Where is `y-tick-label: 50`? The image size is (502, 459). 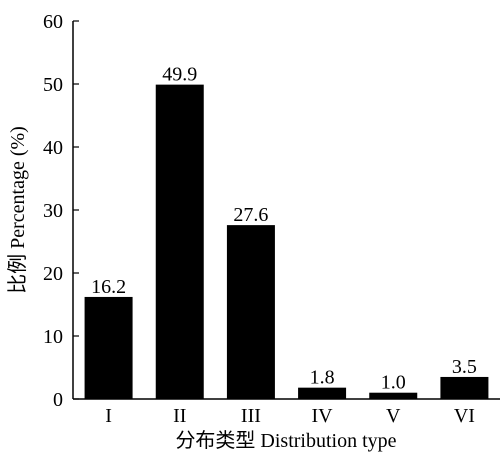 y-tick-label: 50 is located at coordinates (53, 85).